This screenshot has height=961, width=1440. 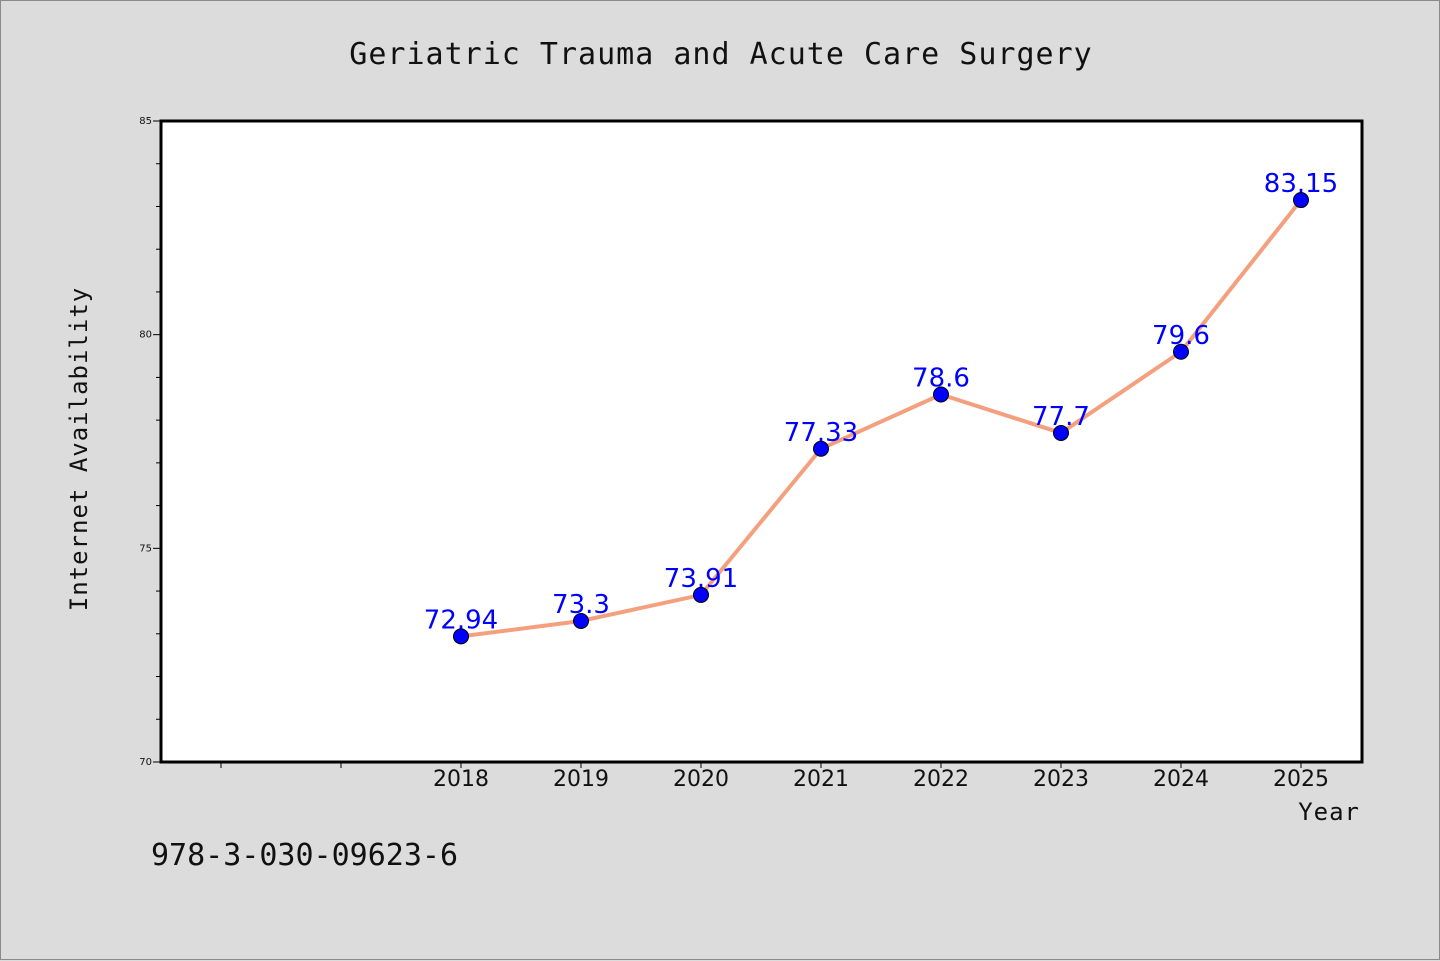 What do you see at coordinates (941, 779) in the screenshot?
I see `x-tick-label: 2022` at bounding box center [941, 779].